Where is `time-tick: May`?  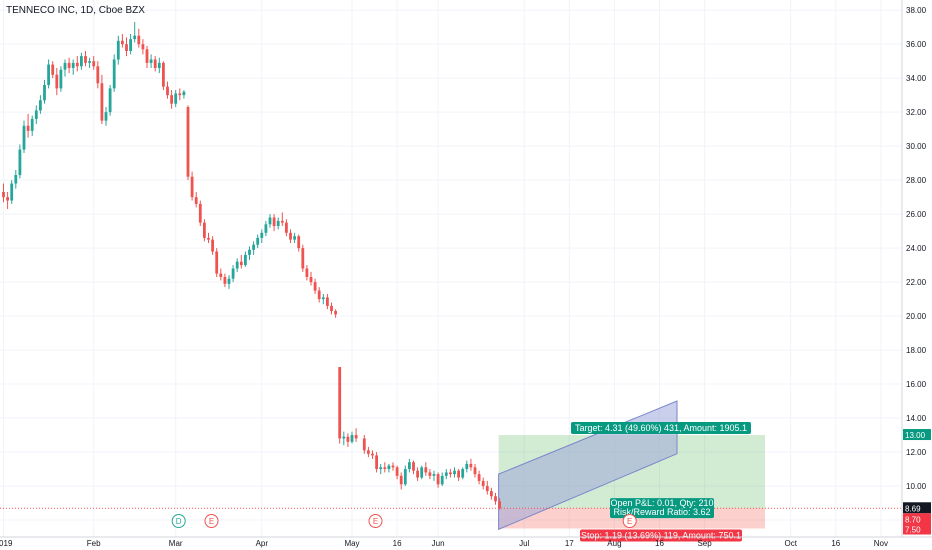
time-tick: May is located at coordinates (351, 543).